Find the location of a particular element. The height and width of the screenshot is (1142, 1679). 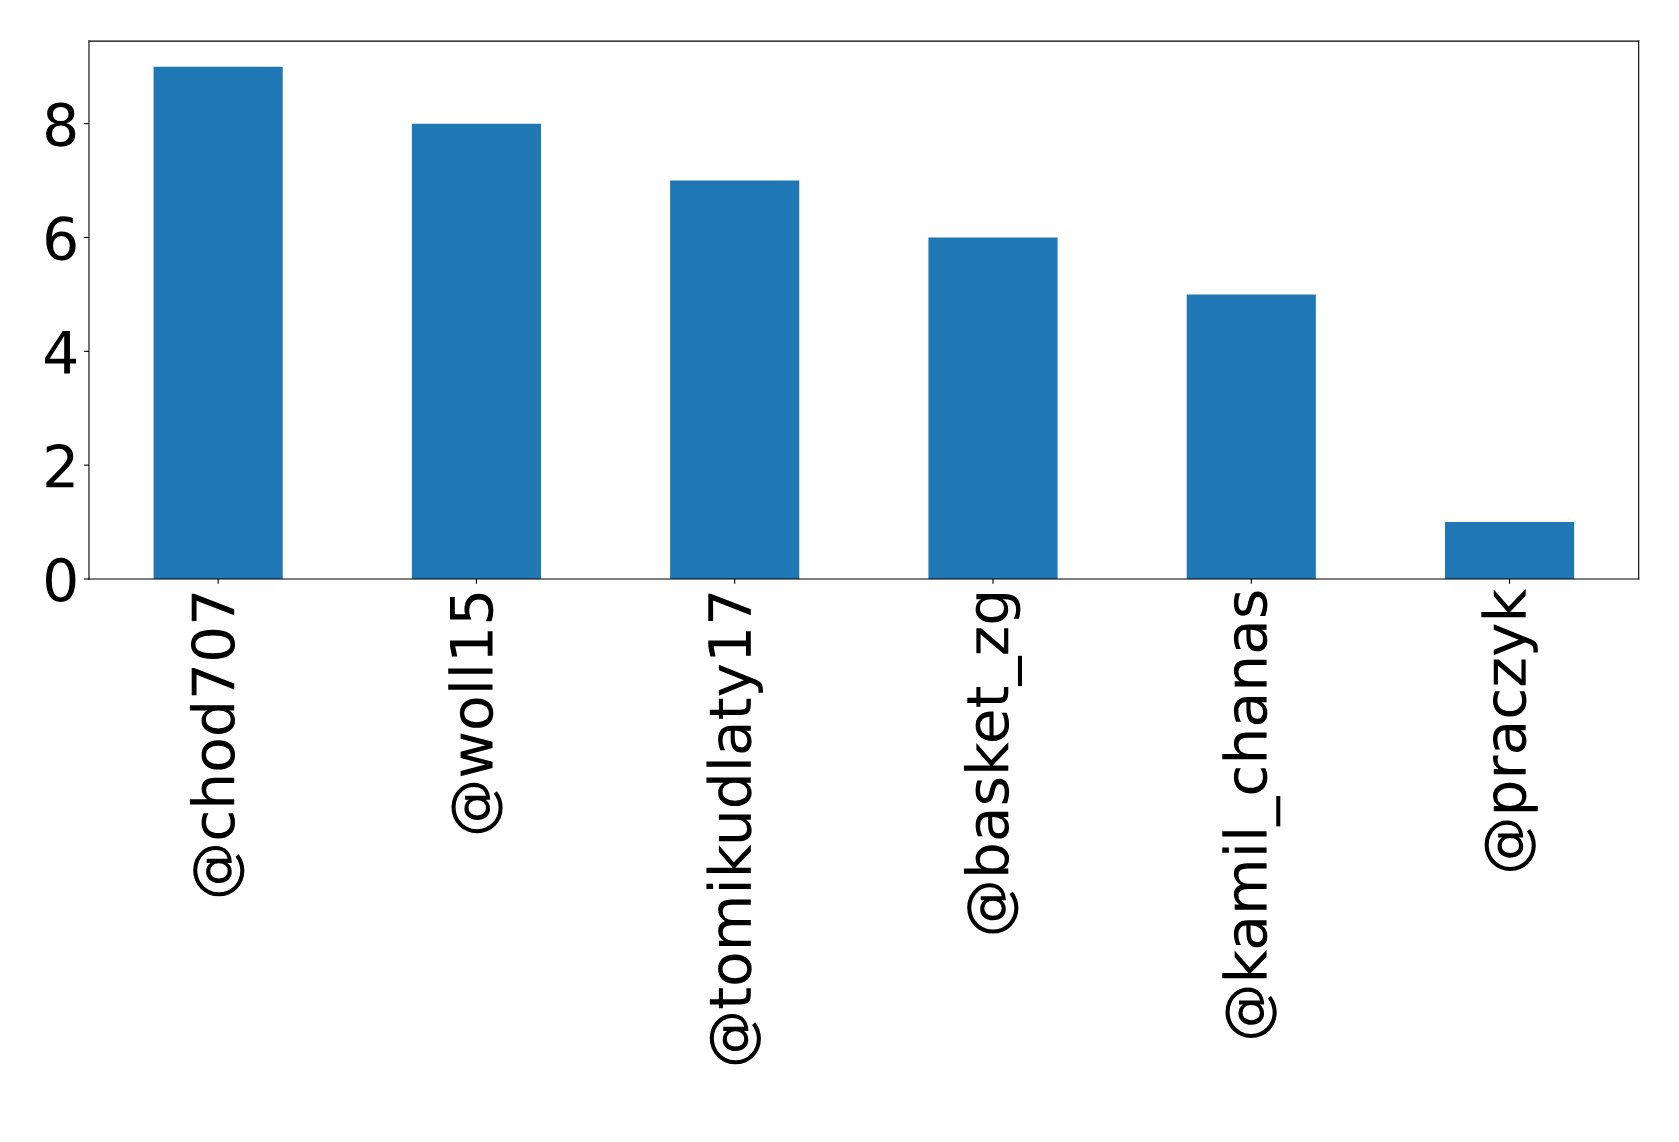

y-tick-label: 8 is located at coordinates (61, 124).